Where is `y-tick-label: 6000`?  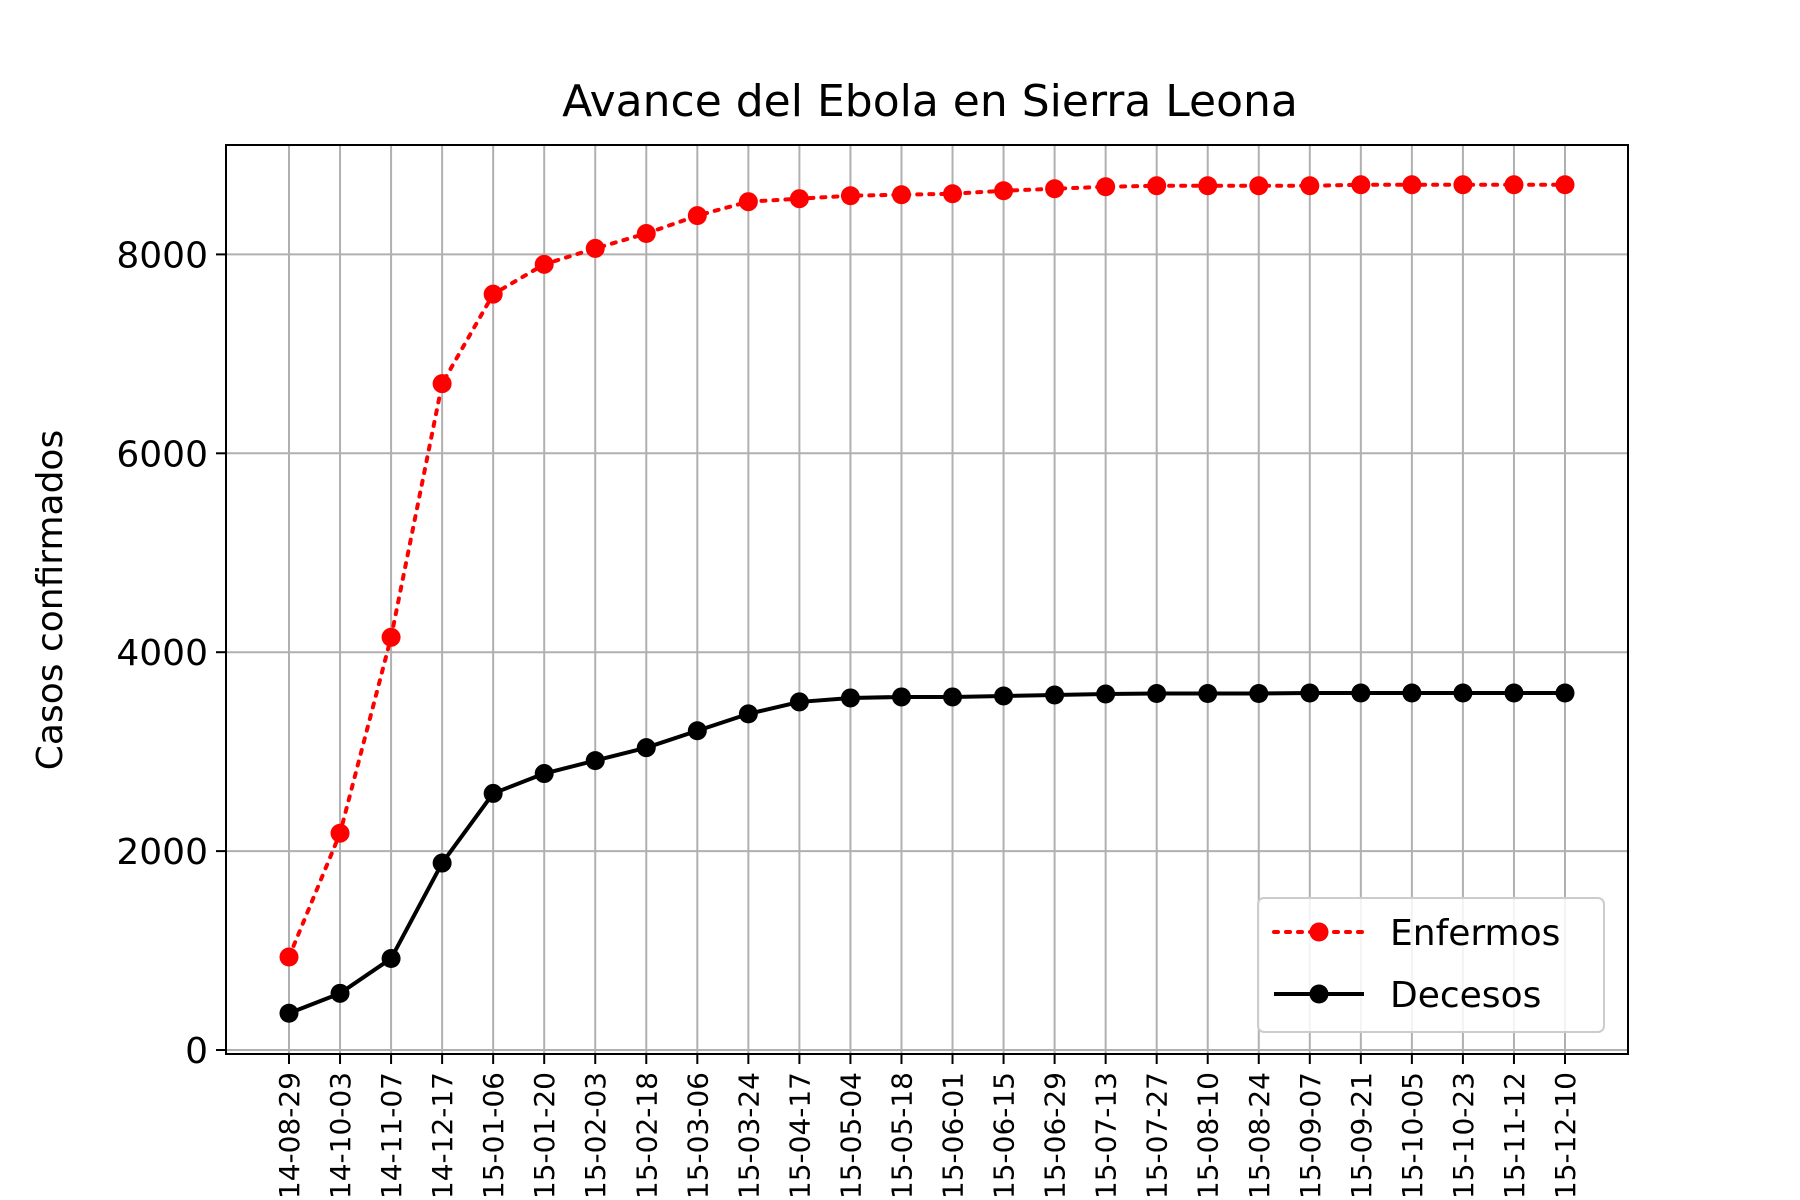 y-tick-label: 6000 is located at coordinates (162, 454).